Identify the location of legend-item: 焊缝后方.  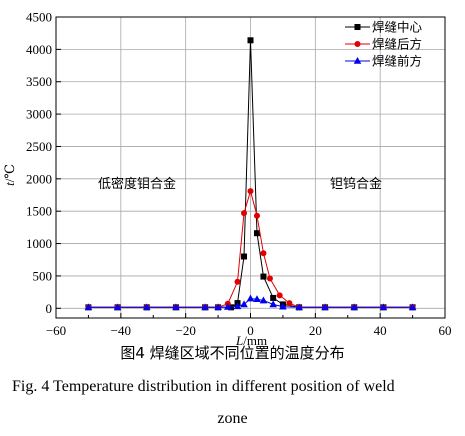
(383, 44).